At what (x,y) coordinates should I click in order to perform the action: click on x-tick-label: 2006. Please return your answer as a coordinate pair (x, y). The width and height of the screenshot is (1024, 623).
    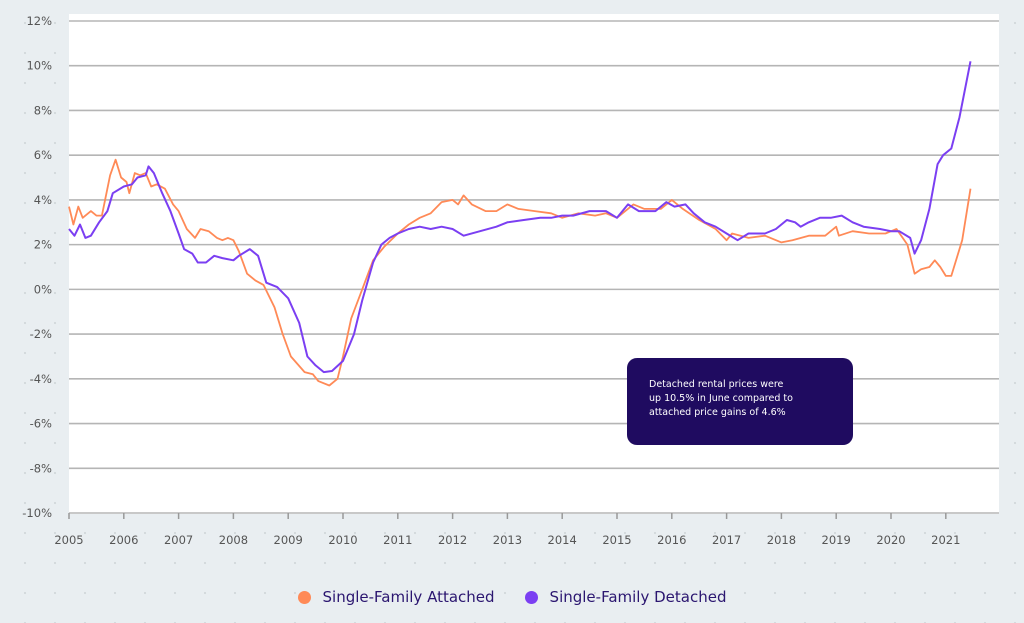
    Looking at the image, I should click on (123, 540).